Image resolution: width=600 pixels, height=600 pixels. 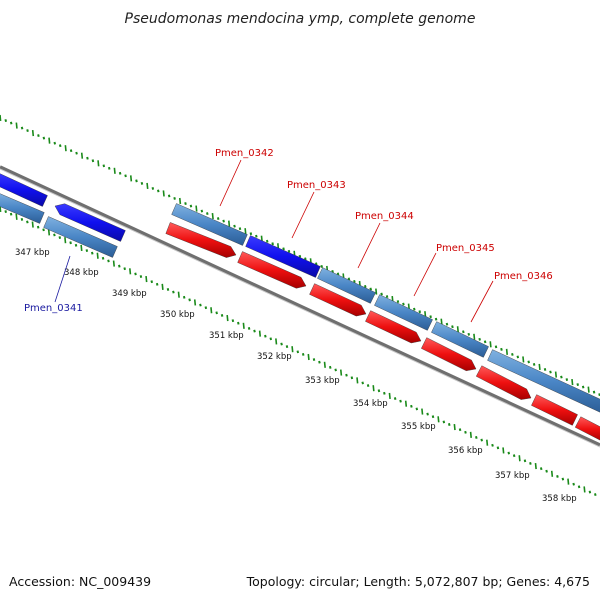 What do you see at coordinates (32, 253) in the screenshot?
I see `kbp-label: 347 kbp` at bounding box center [32, 253].